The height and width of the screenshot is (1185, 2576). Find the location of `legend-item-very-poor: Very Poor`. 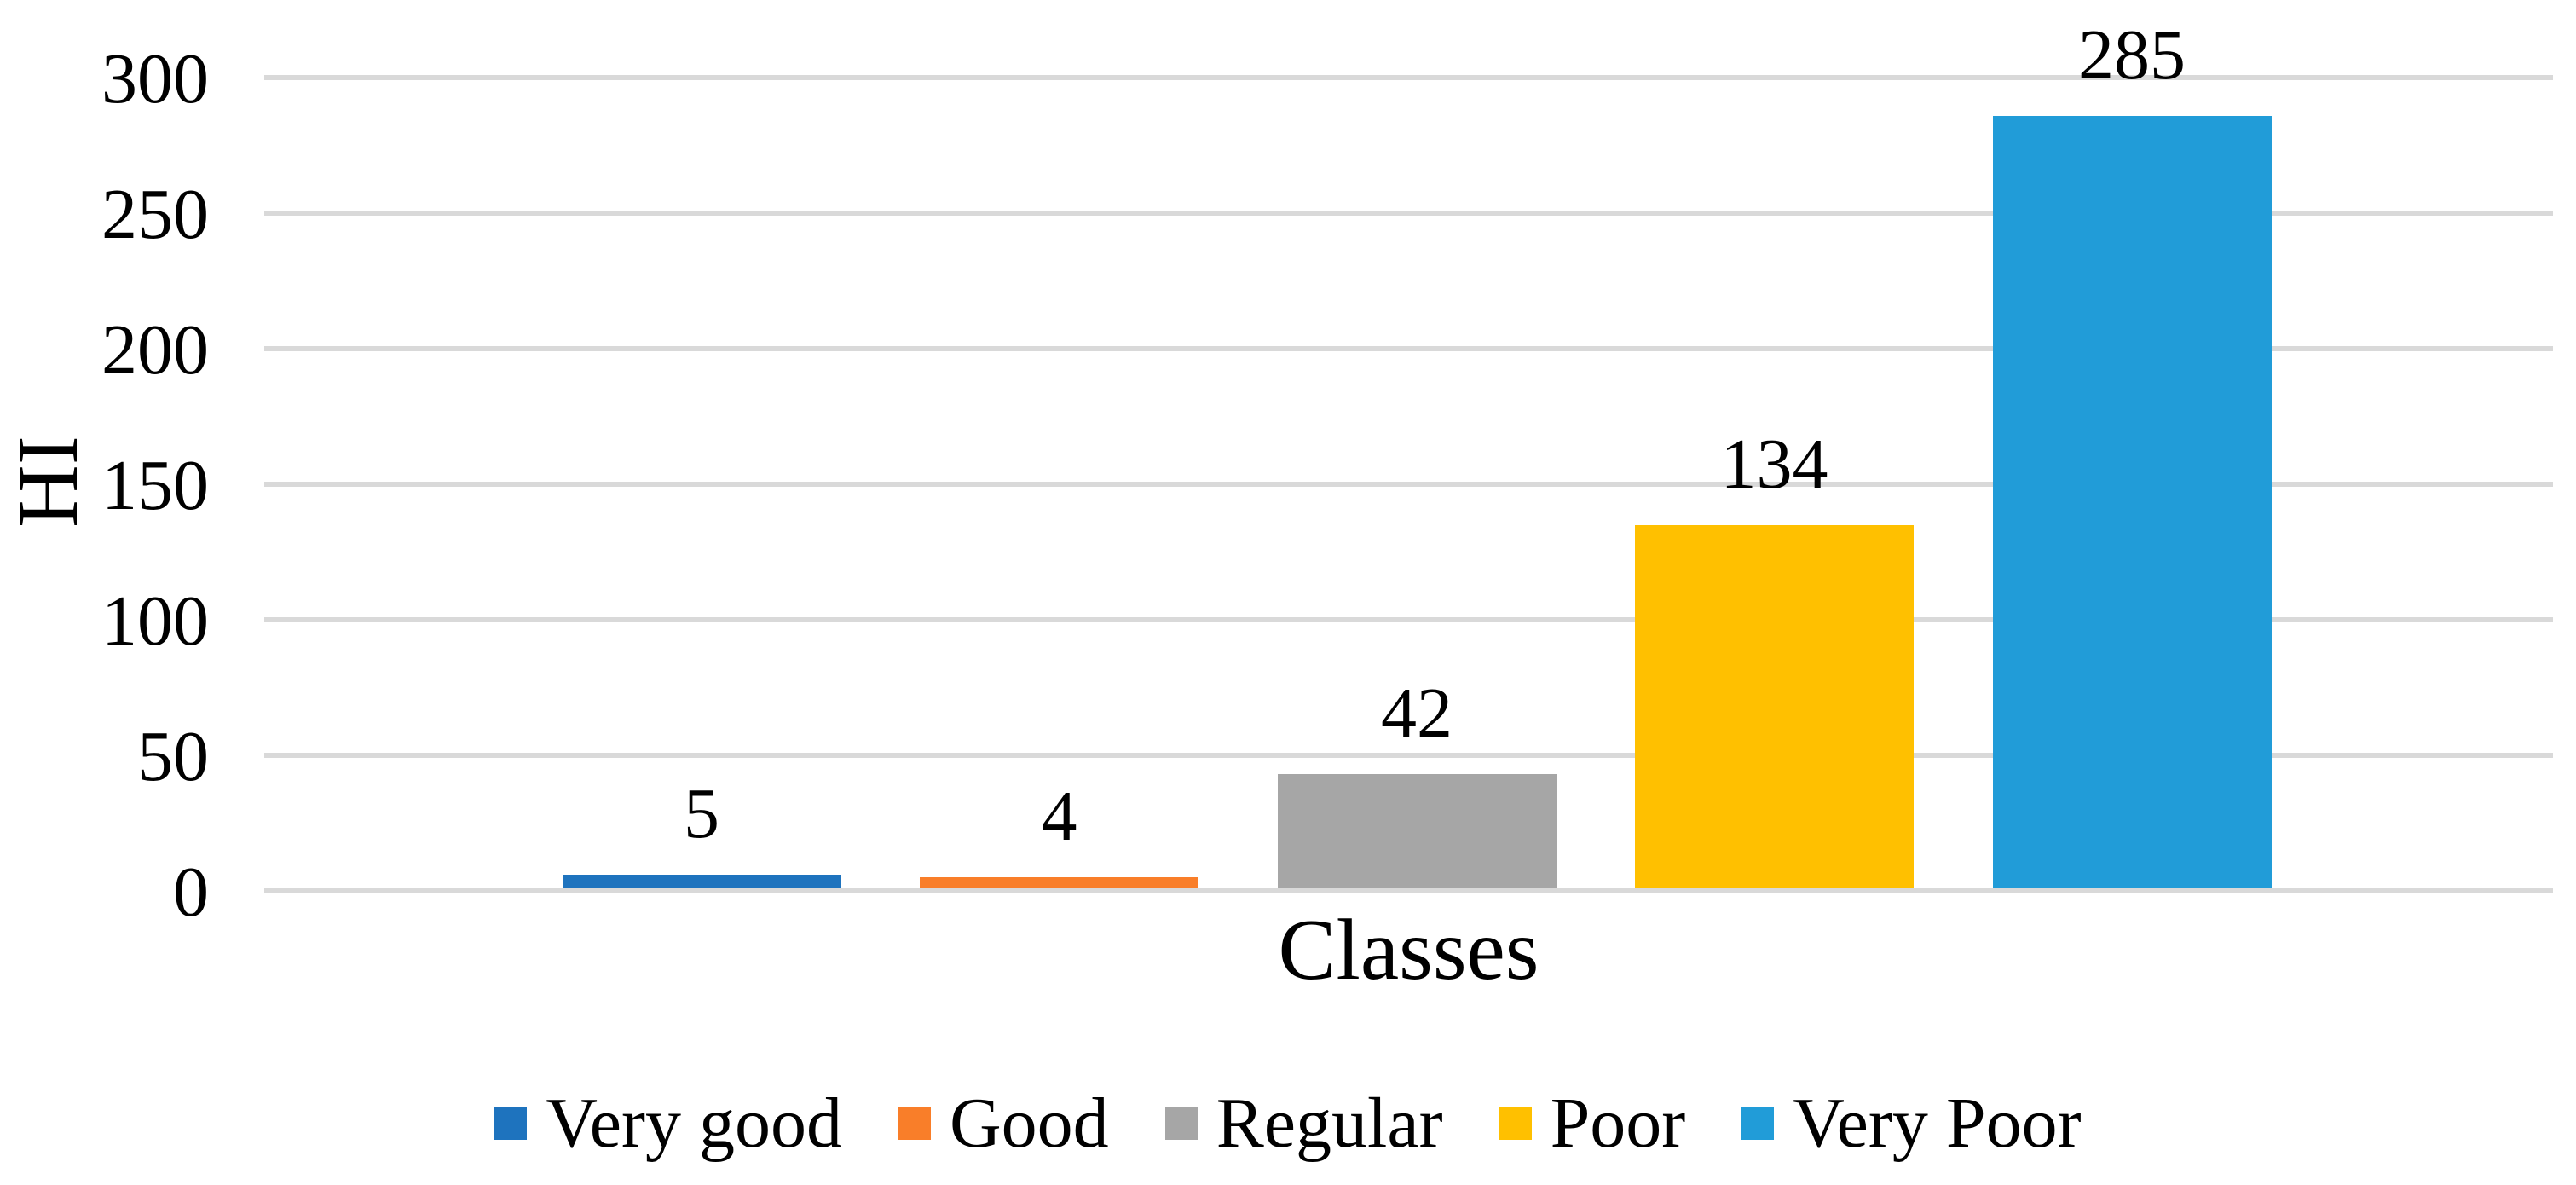

legend-item-very-poor: Very Poor is located at coordinates (1911, 1123).